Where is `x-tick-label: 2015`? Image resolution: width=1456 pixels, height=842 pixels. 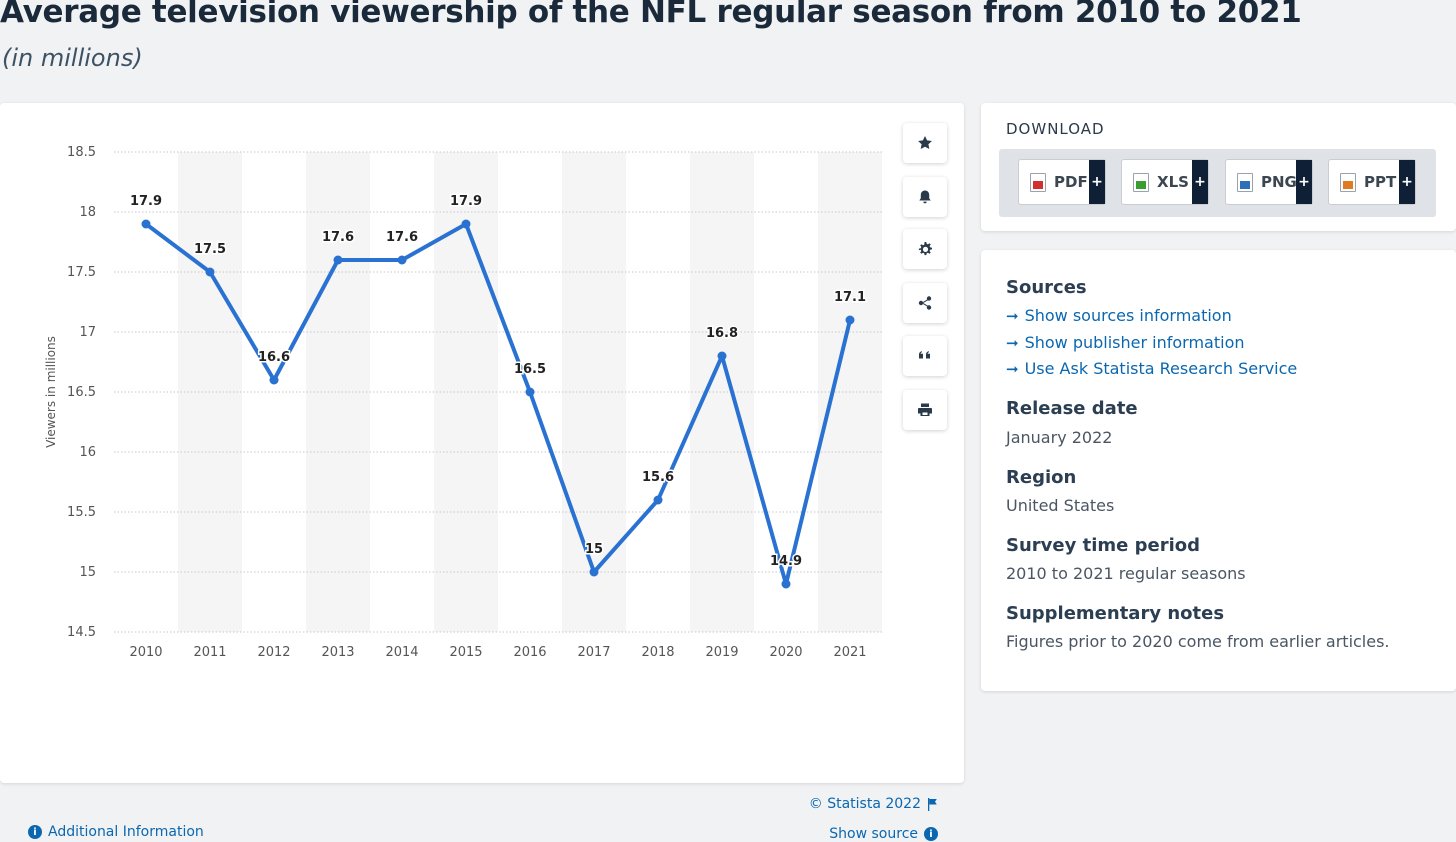 x-tick-label: 2015 is located at coordinates (465, 652).